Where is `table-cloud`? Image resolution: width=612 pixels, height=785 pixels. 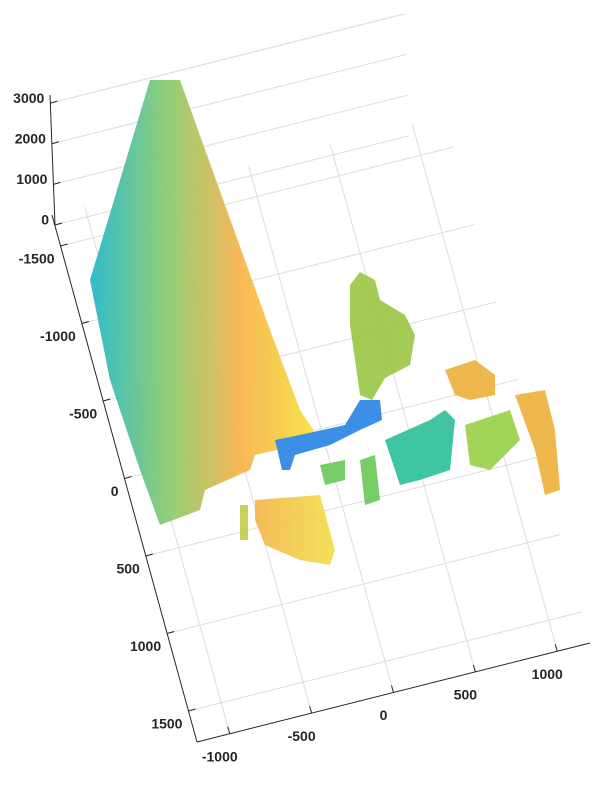 table-cloud is located at coordinates (420, 447).